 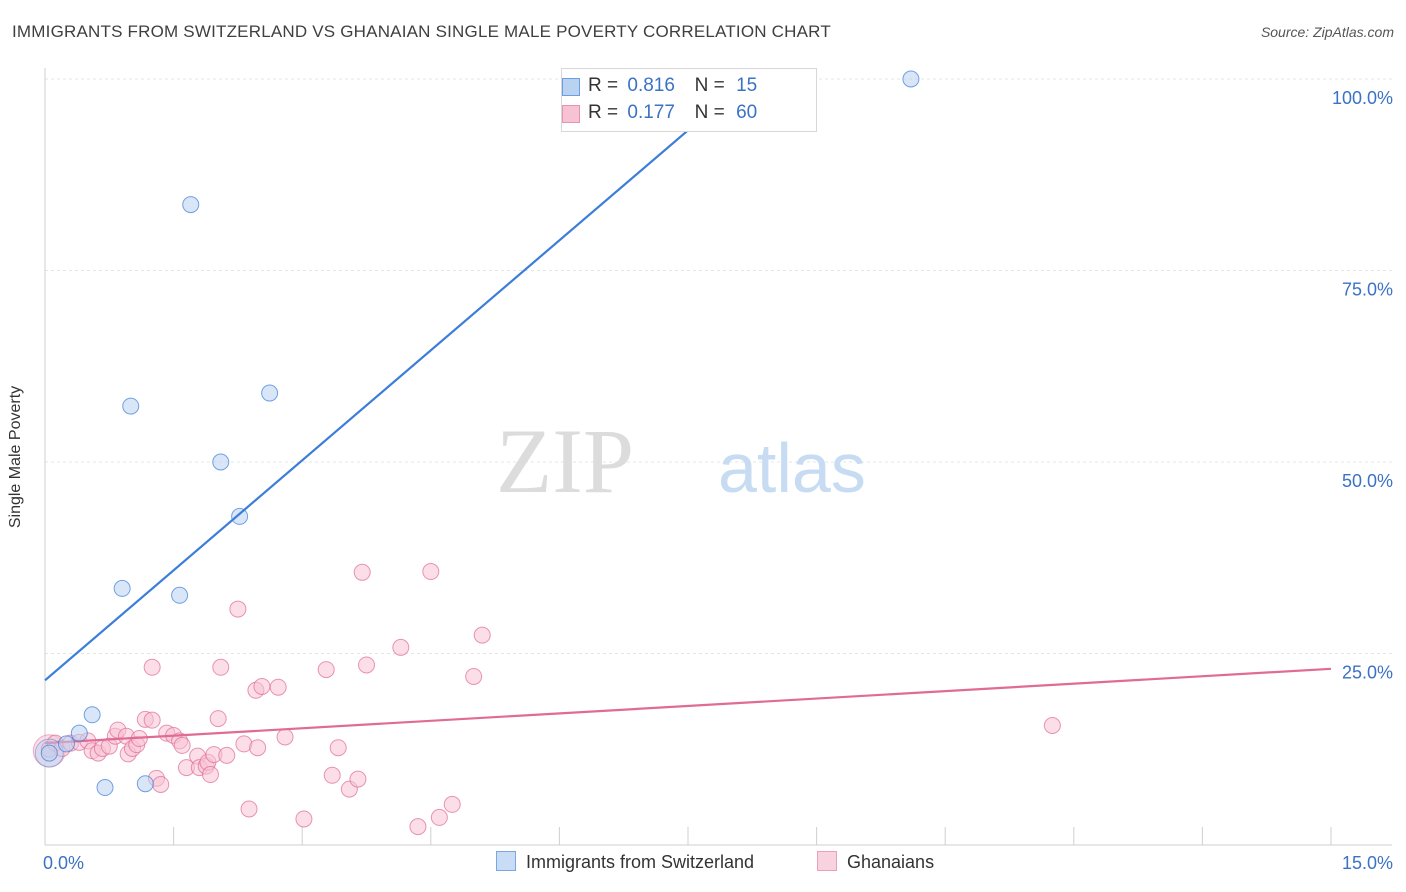 What do you see at coordinates (506, 861) in the screenshot?
I see `bottom-legend-swatch-switzerland` at bounding box center [506, 861].